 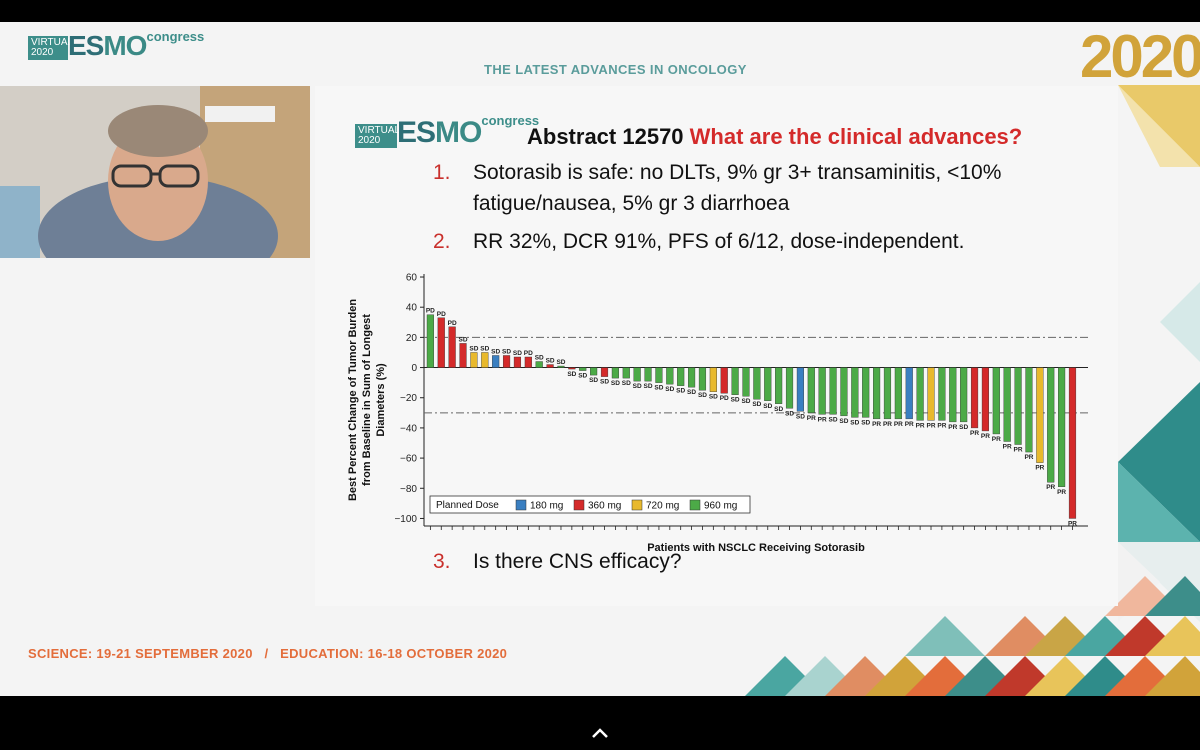 I want to click on top-letterbox, so click(x=600, y=11).